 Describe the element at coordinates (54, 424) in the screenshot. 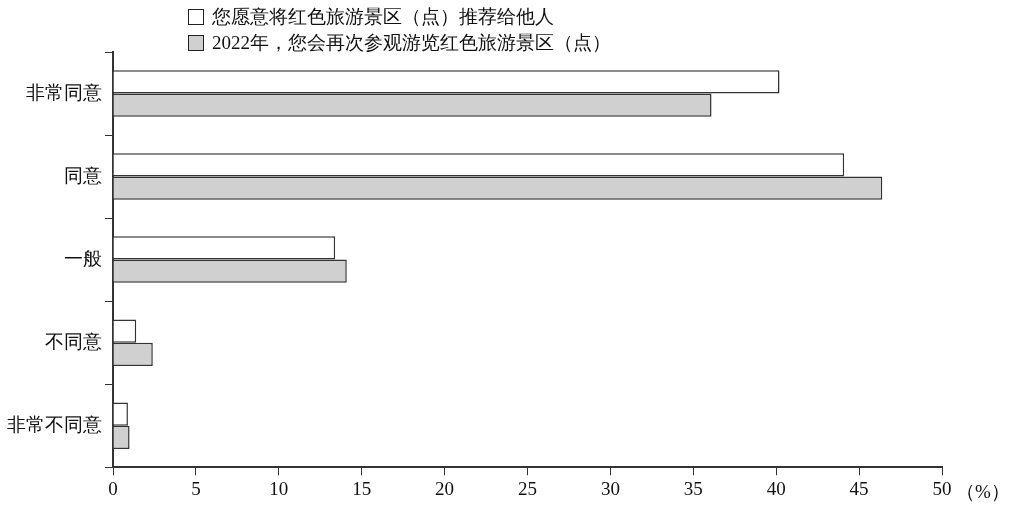

I see `y-tick-label: 非常不同意` at that location.